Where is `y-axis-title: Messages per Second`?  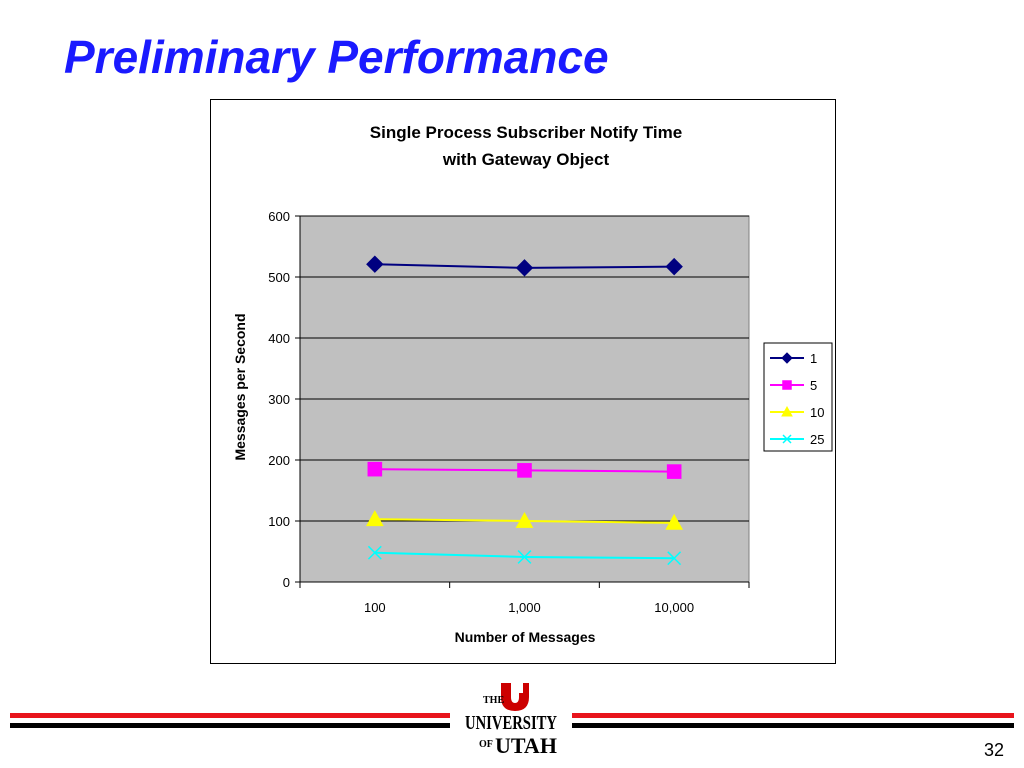
y-axis-title: Messages per Second is located at coordinates (240, 386).